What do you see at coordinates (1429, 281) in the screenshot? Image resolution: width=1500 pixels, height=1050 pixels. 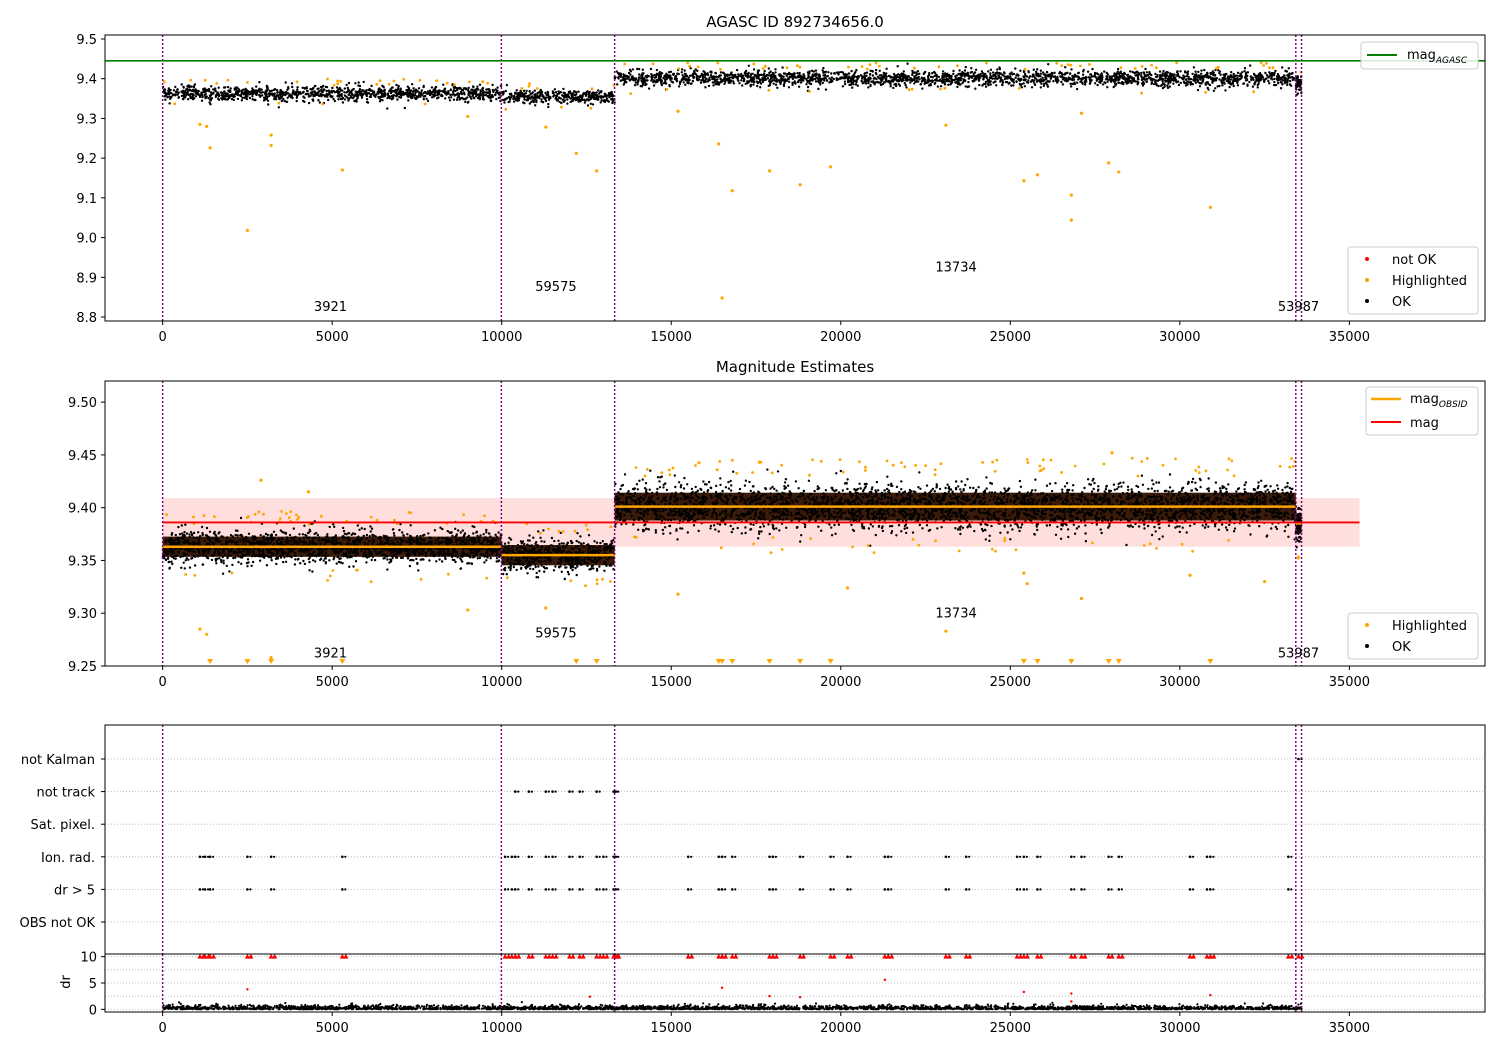 I see `legend-label-highlighted: Highlighted` at bounding box center [1429, 281].